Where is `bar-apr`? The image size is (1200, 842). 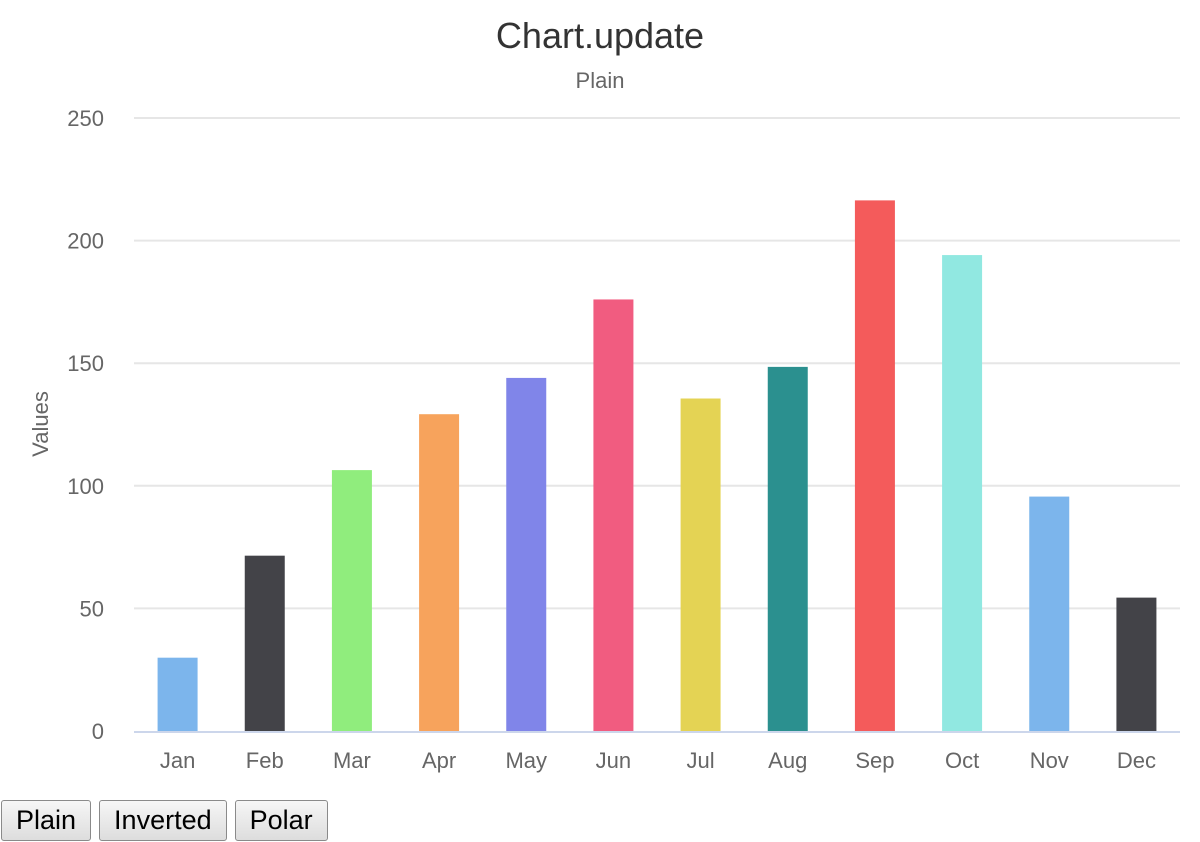 bar-apr is located at coordinates (439, 572).